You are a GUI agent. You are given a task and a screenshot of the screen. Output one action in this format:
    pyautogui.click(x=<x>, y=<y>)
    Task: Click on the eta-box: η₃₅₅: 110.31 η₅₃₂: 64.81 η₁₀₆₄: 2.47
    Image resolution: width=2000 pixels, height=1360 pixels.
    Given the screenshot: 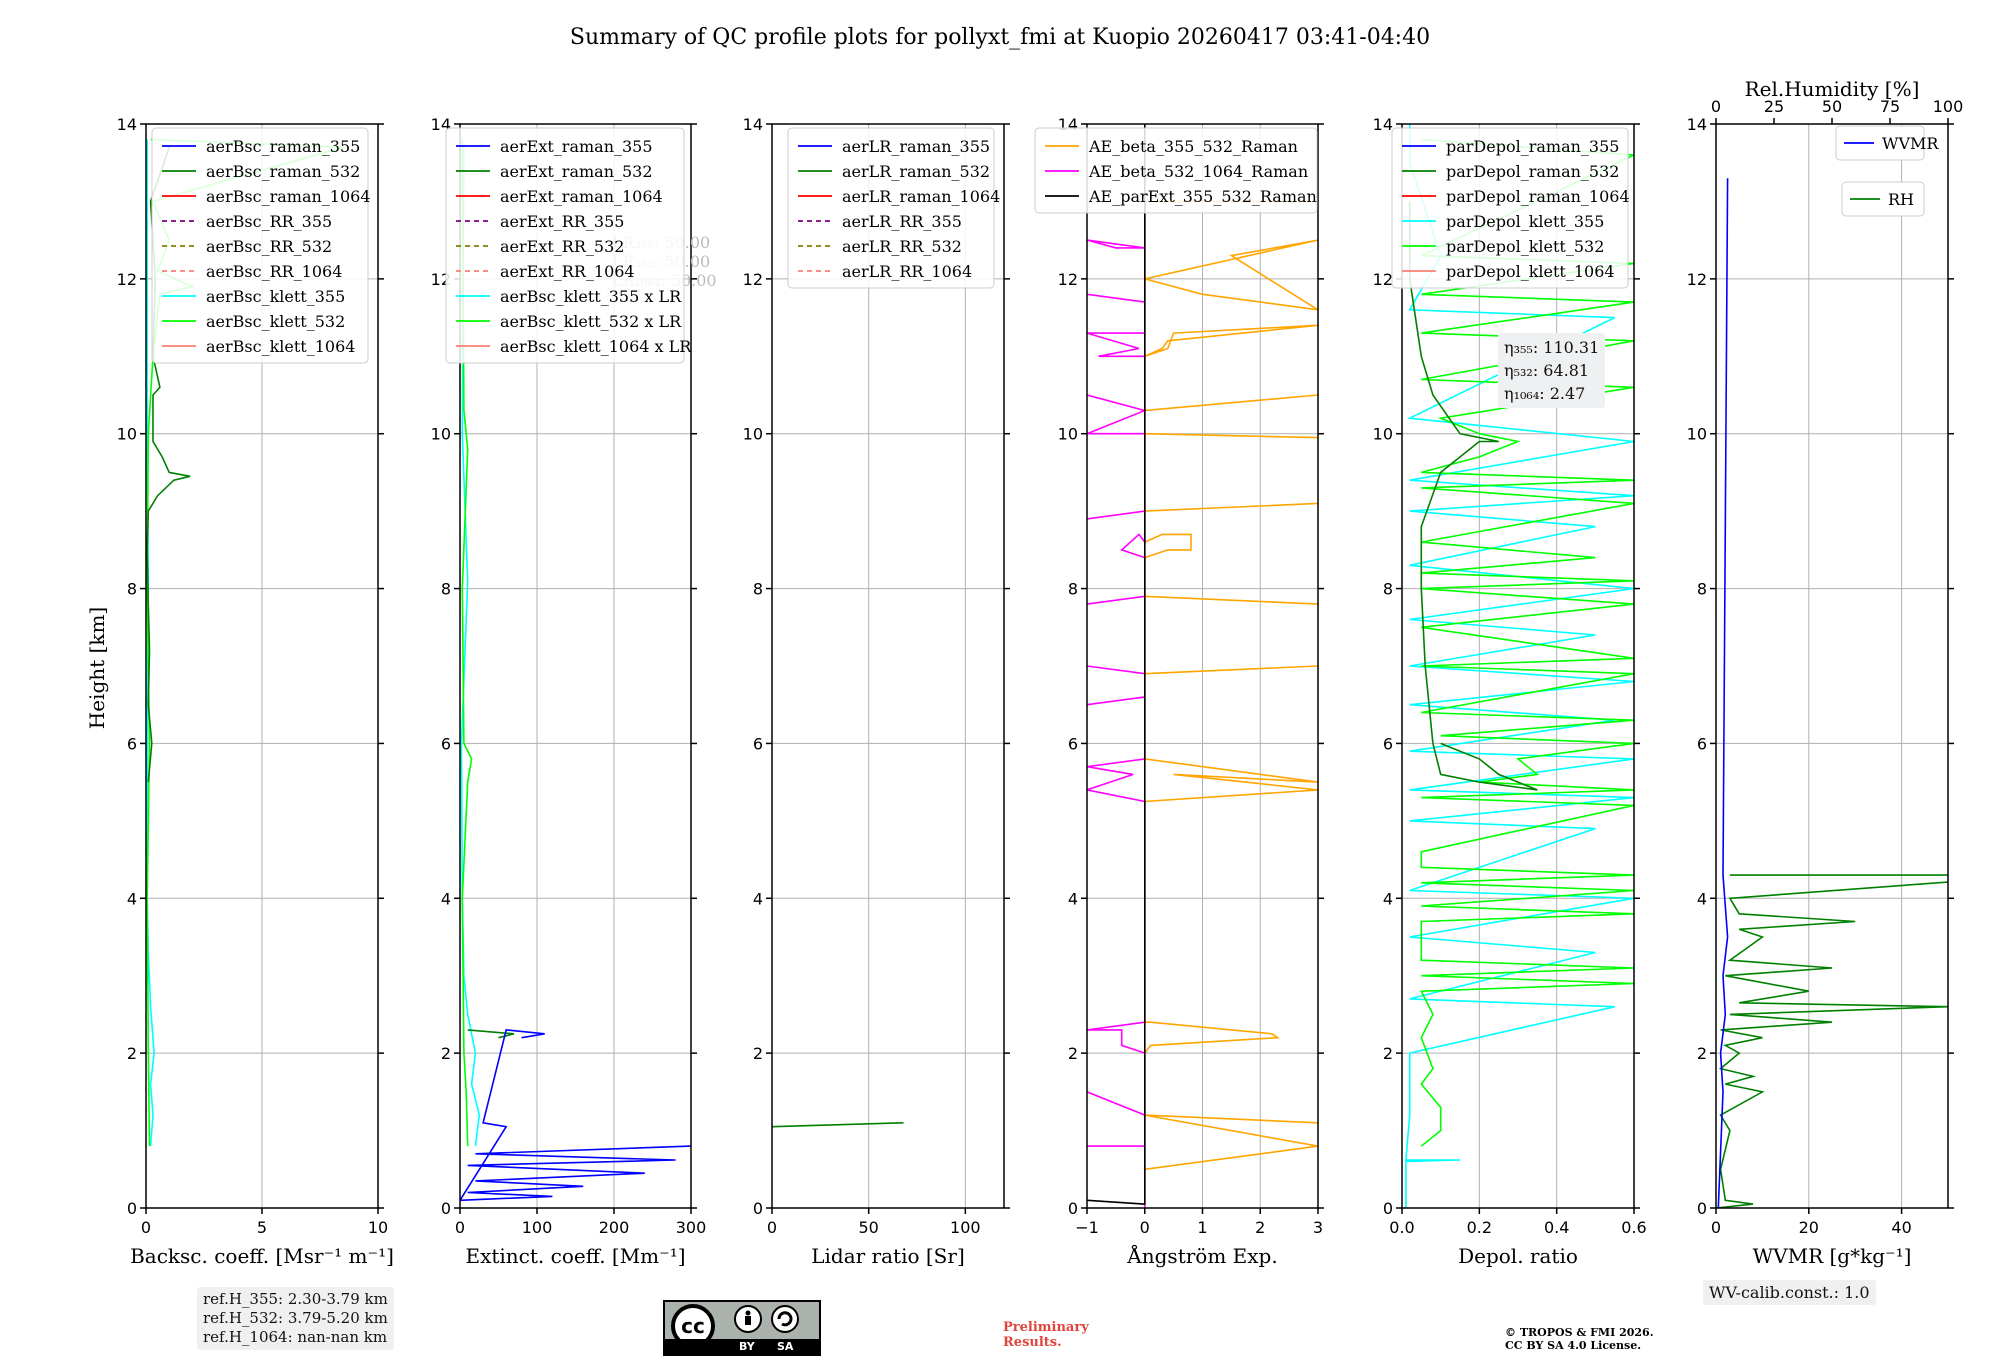 What is the action you would take?
    pyautogui.click(x=1552, y=370)
    